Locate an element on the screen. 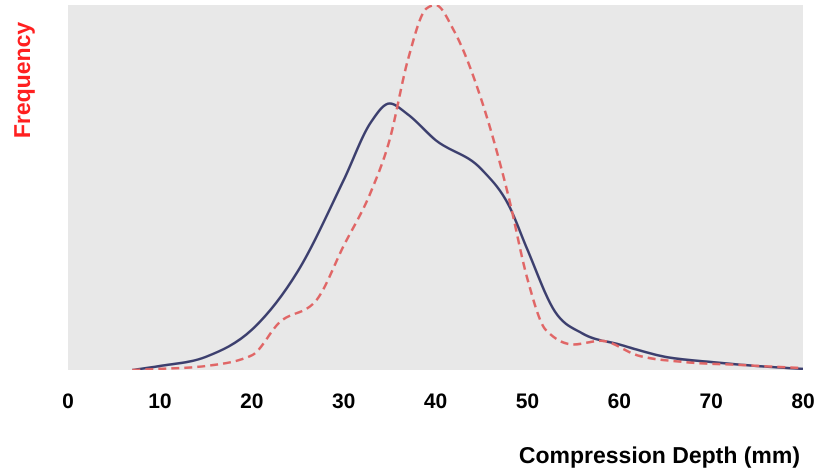 This screenshot has height=468, width=820. x-tick-label: 80 is located at coordinates (803, 401).